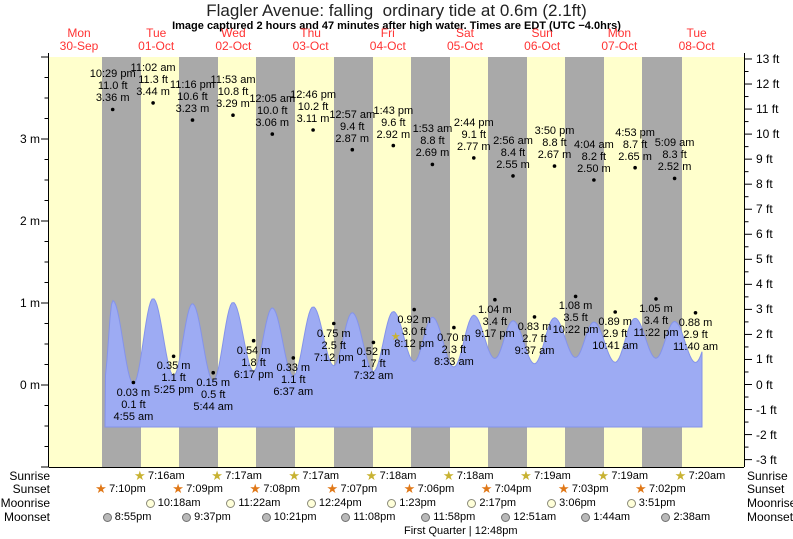  Describe the element at coordinates (352, 138) in the screenshot. I see `tide-height-m: 2.87 m` at that location.